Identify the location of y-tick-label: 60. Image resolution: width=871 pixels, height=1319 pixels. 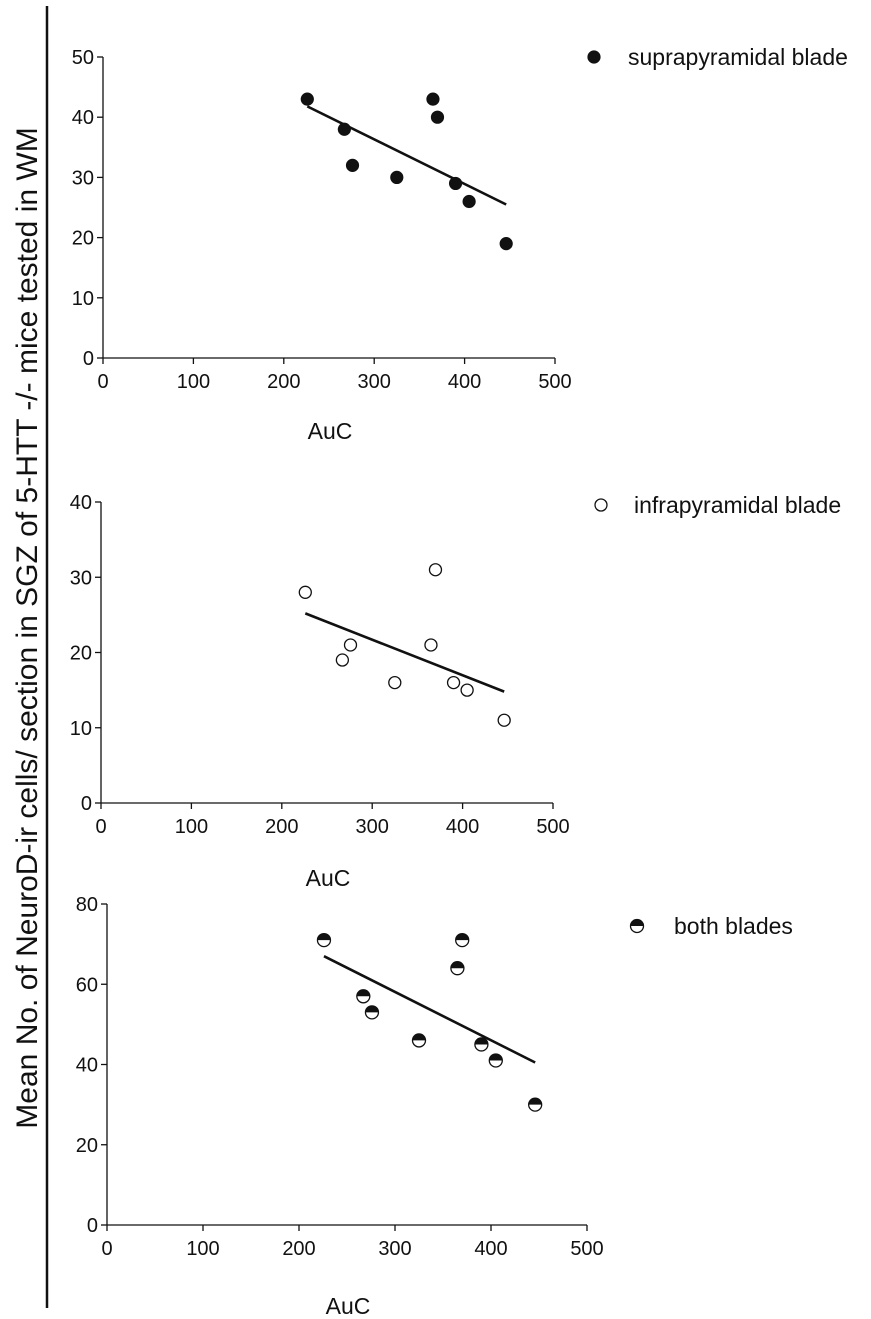
(87, 985).